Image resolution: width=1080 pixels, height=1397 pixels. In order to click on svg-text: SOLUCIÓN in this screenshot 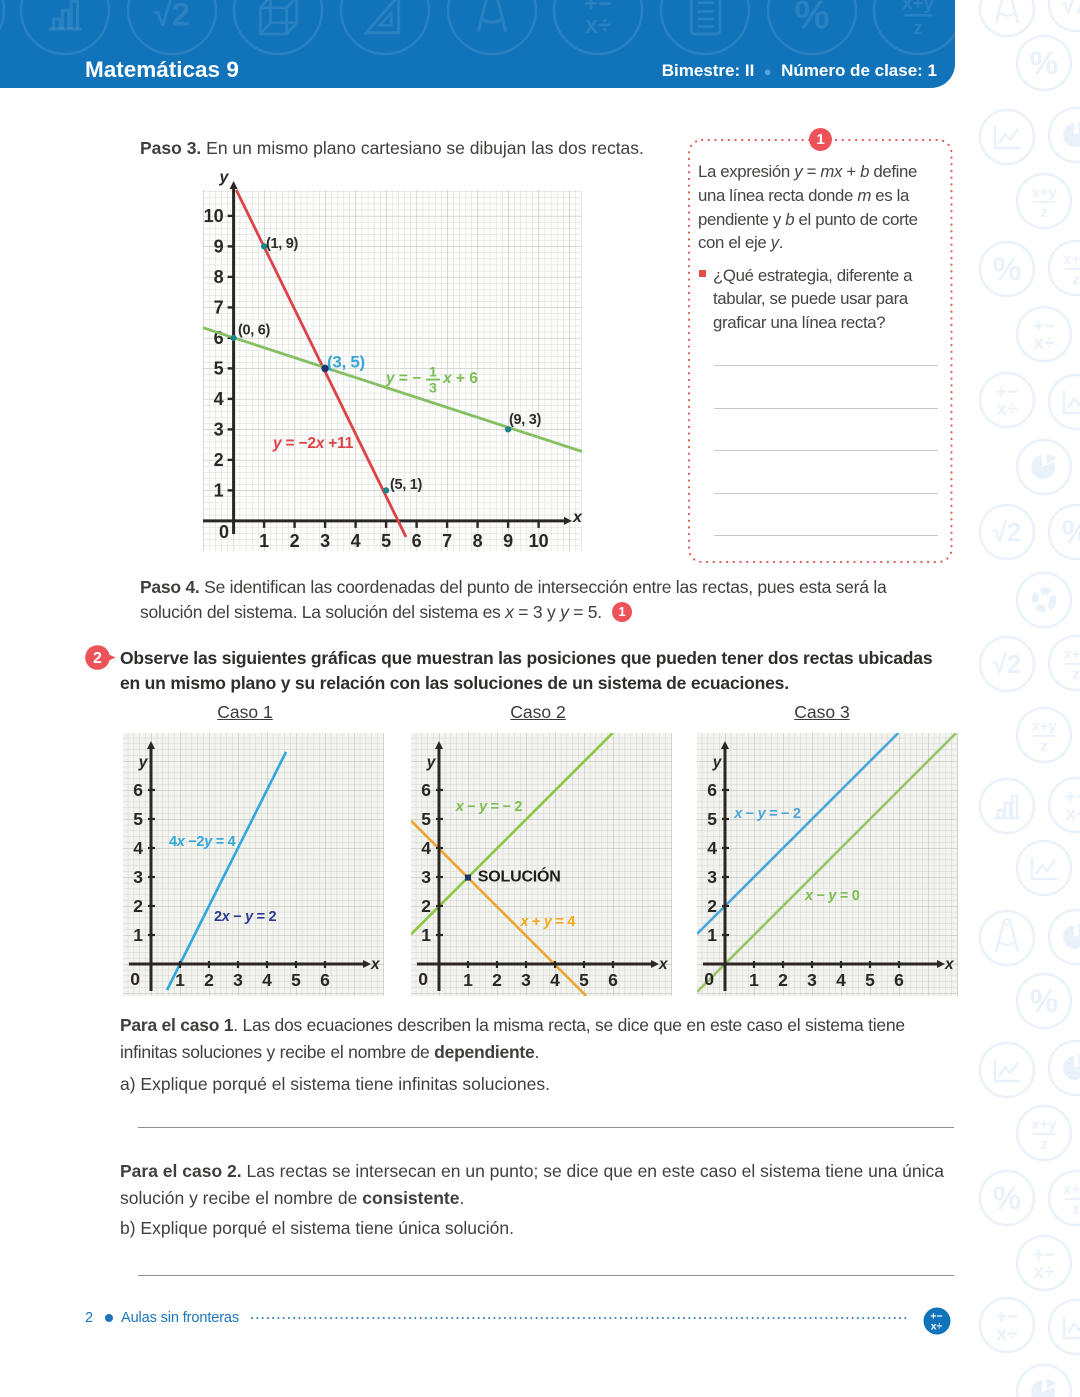, I will do `click(519, 876)`.